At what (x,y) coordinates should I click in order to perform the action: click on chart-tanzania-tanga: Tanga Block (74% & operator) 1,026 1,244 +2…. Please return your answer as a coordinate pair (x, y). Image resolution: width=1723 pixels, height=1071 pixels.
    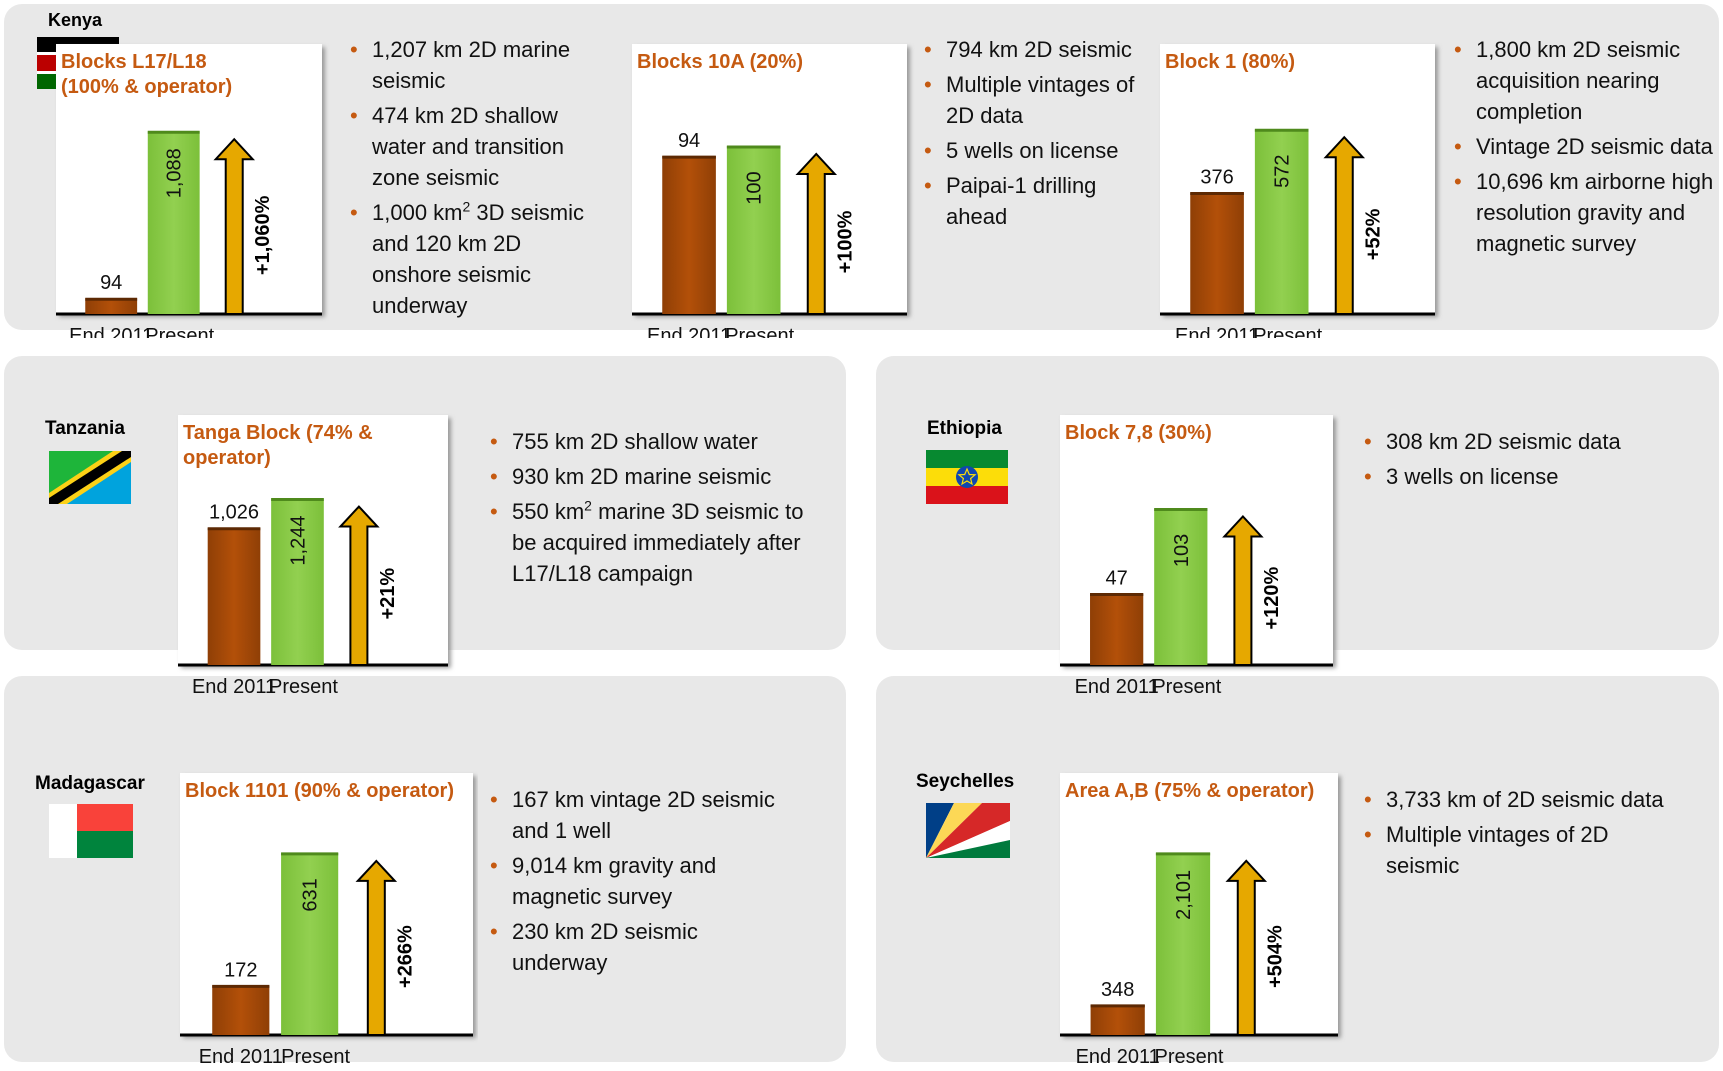
    Looking at the image, I should click on (313, 562).